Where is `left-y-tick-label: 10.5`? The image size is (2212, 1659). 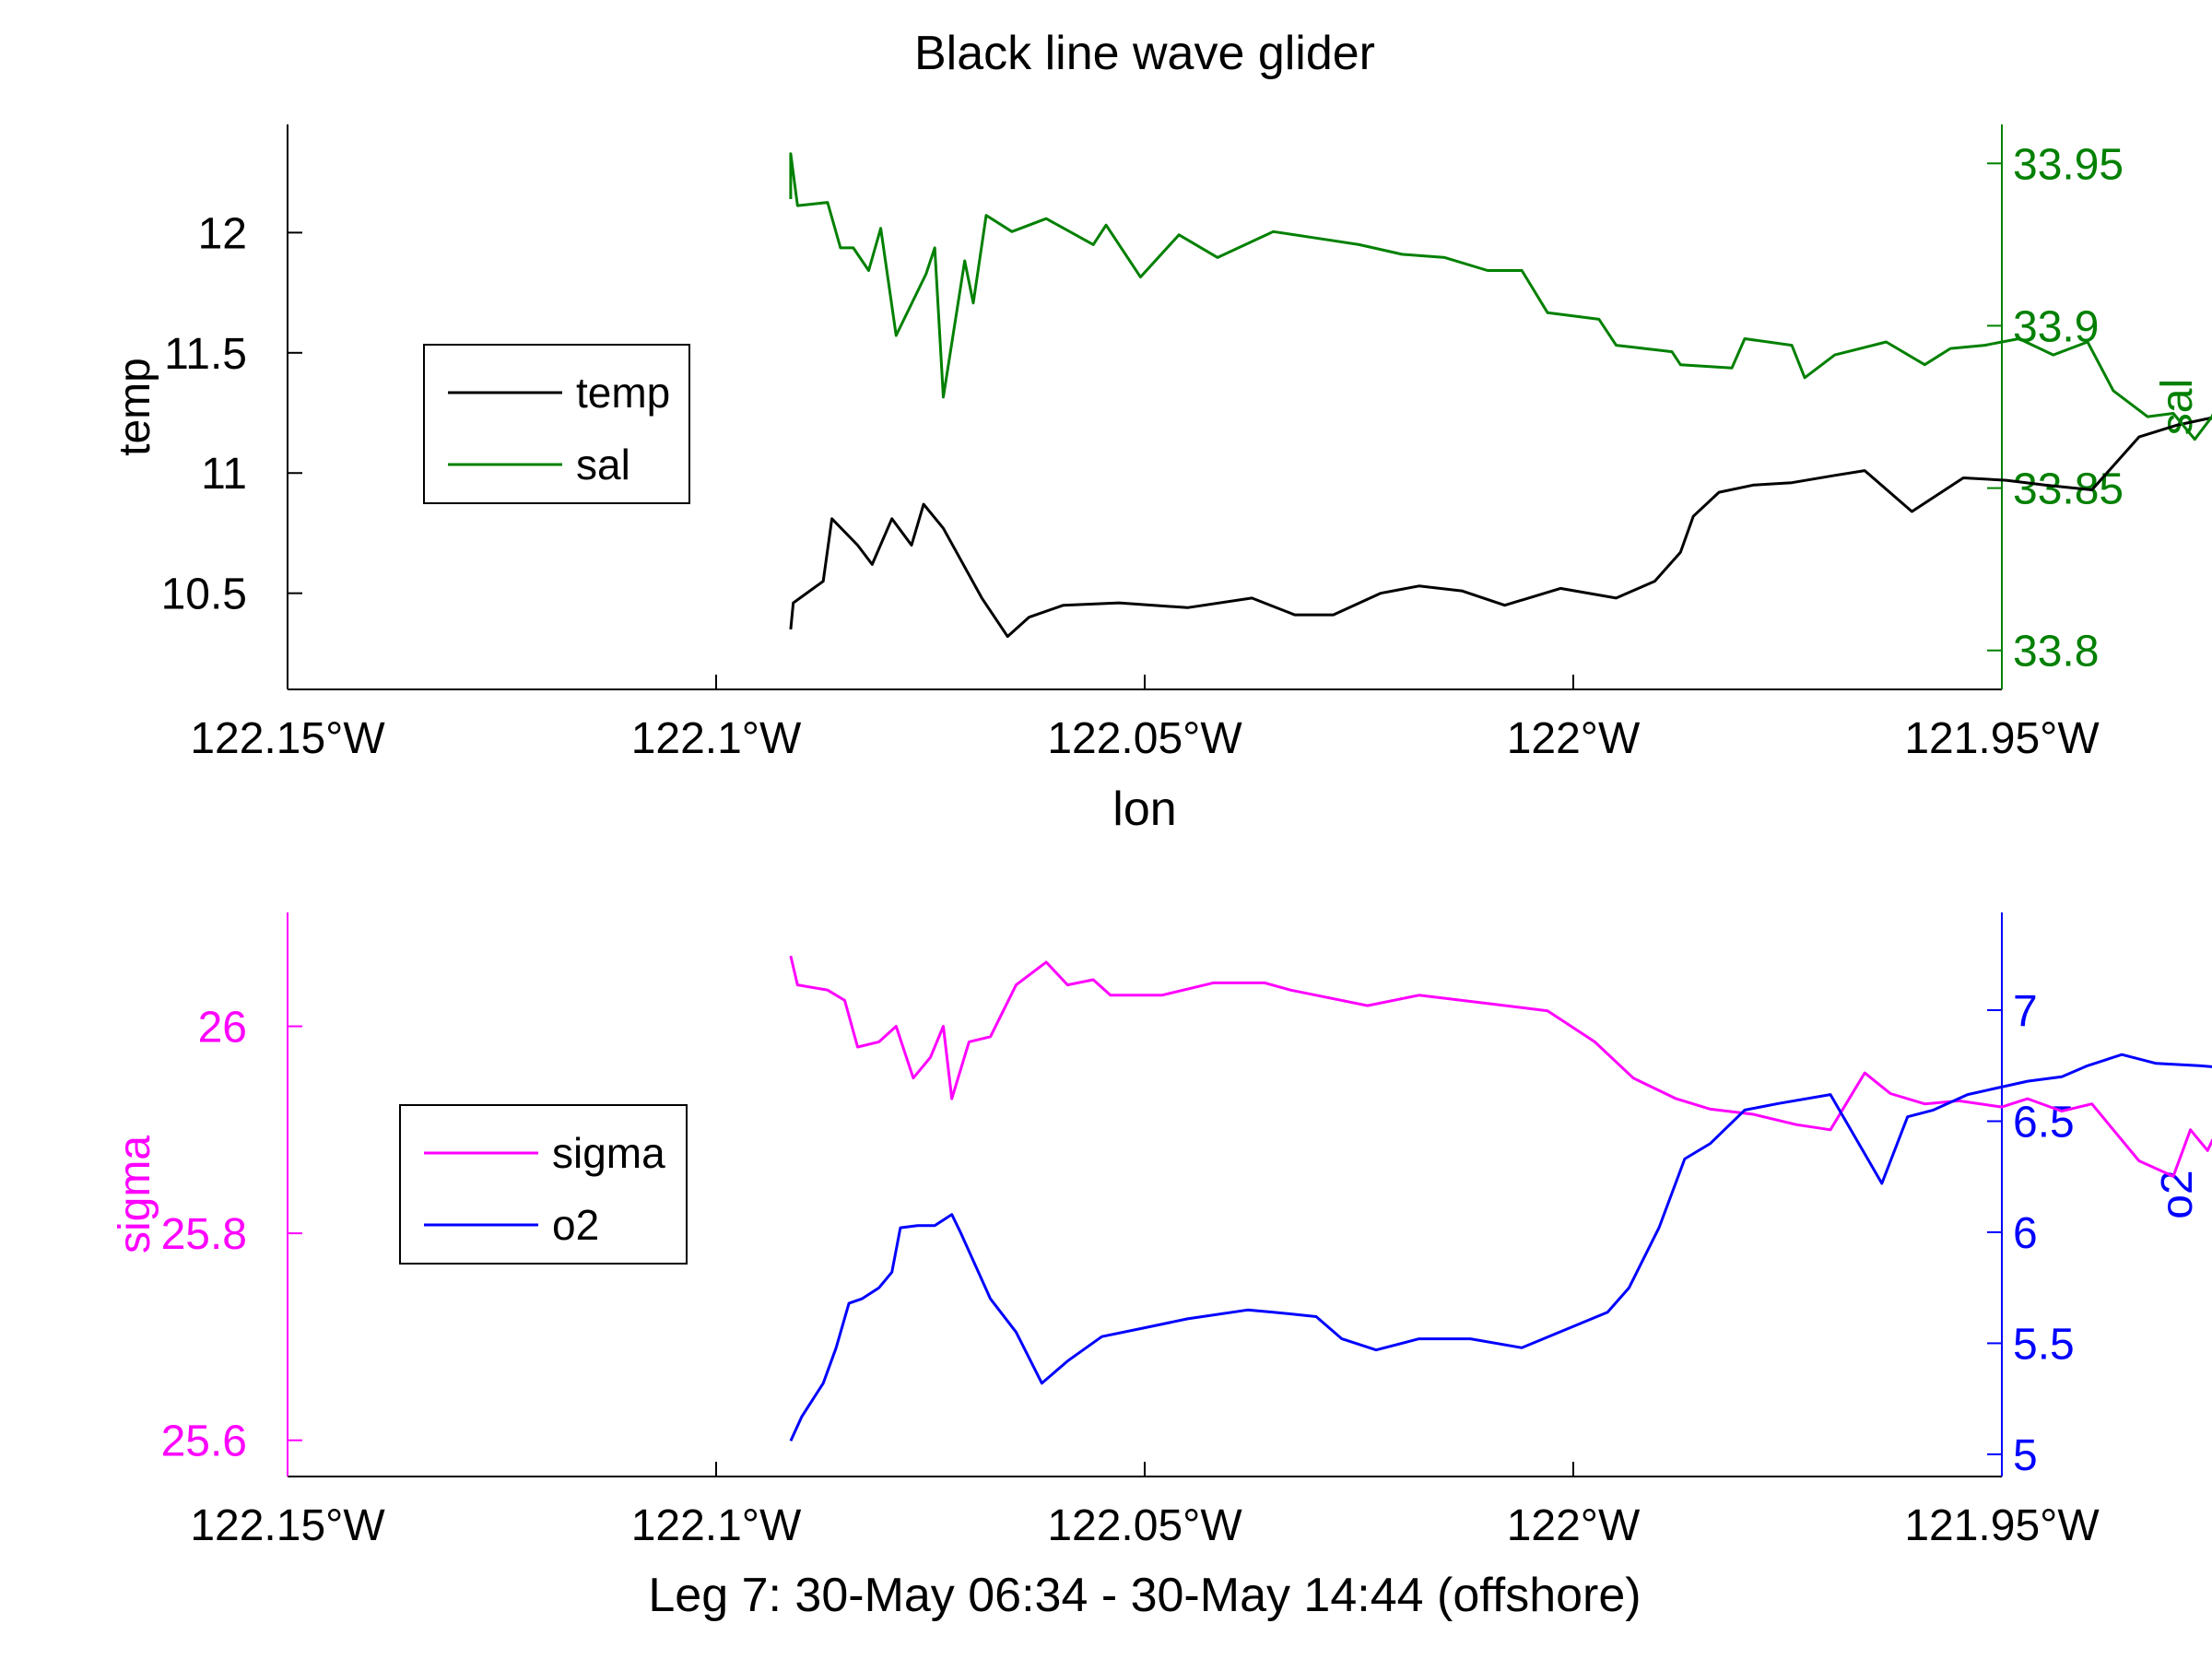 left-y-tick-label: 10.5 is located at coordinates (204, 595).